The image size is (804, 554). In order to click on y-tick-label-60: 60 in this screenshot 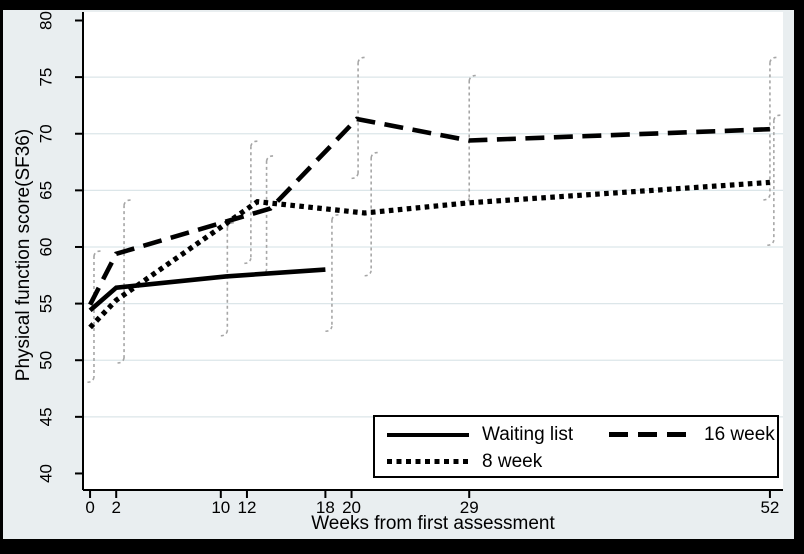, I will do `click(46, 247)`.